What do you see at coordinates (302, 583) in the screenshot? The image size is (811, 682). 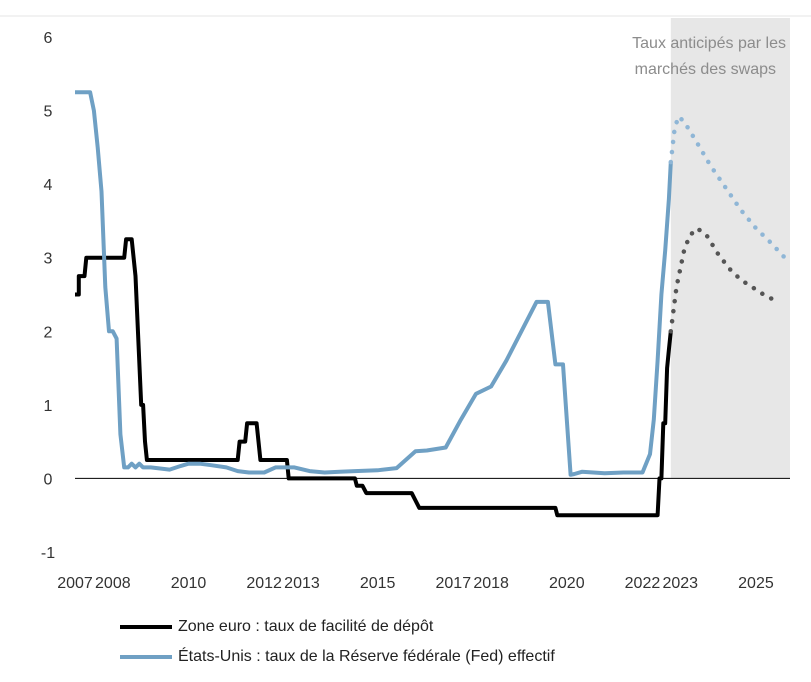 I see `x-tick-label: 2013` at bounding box center [302, 583].